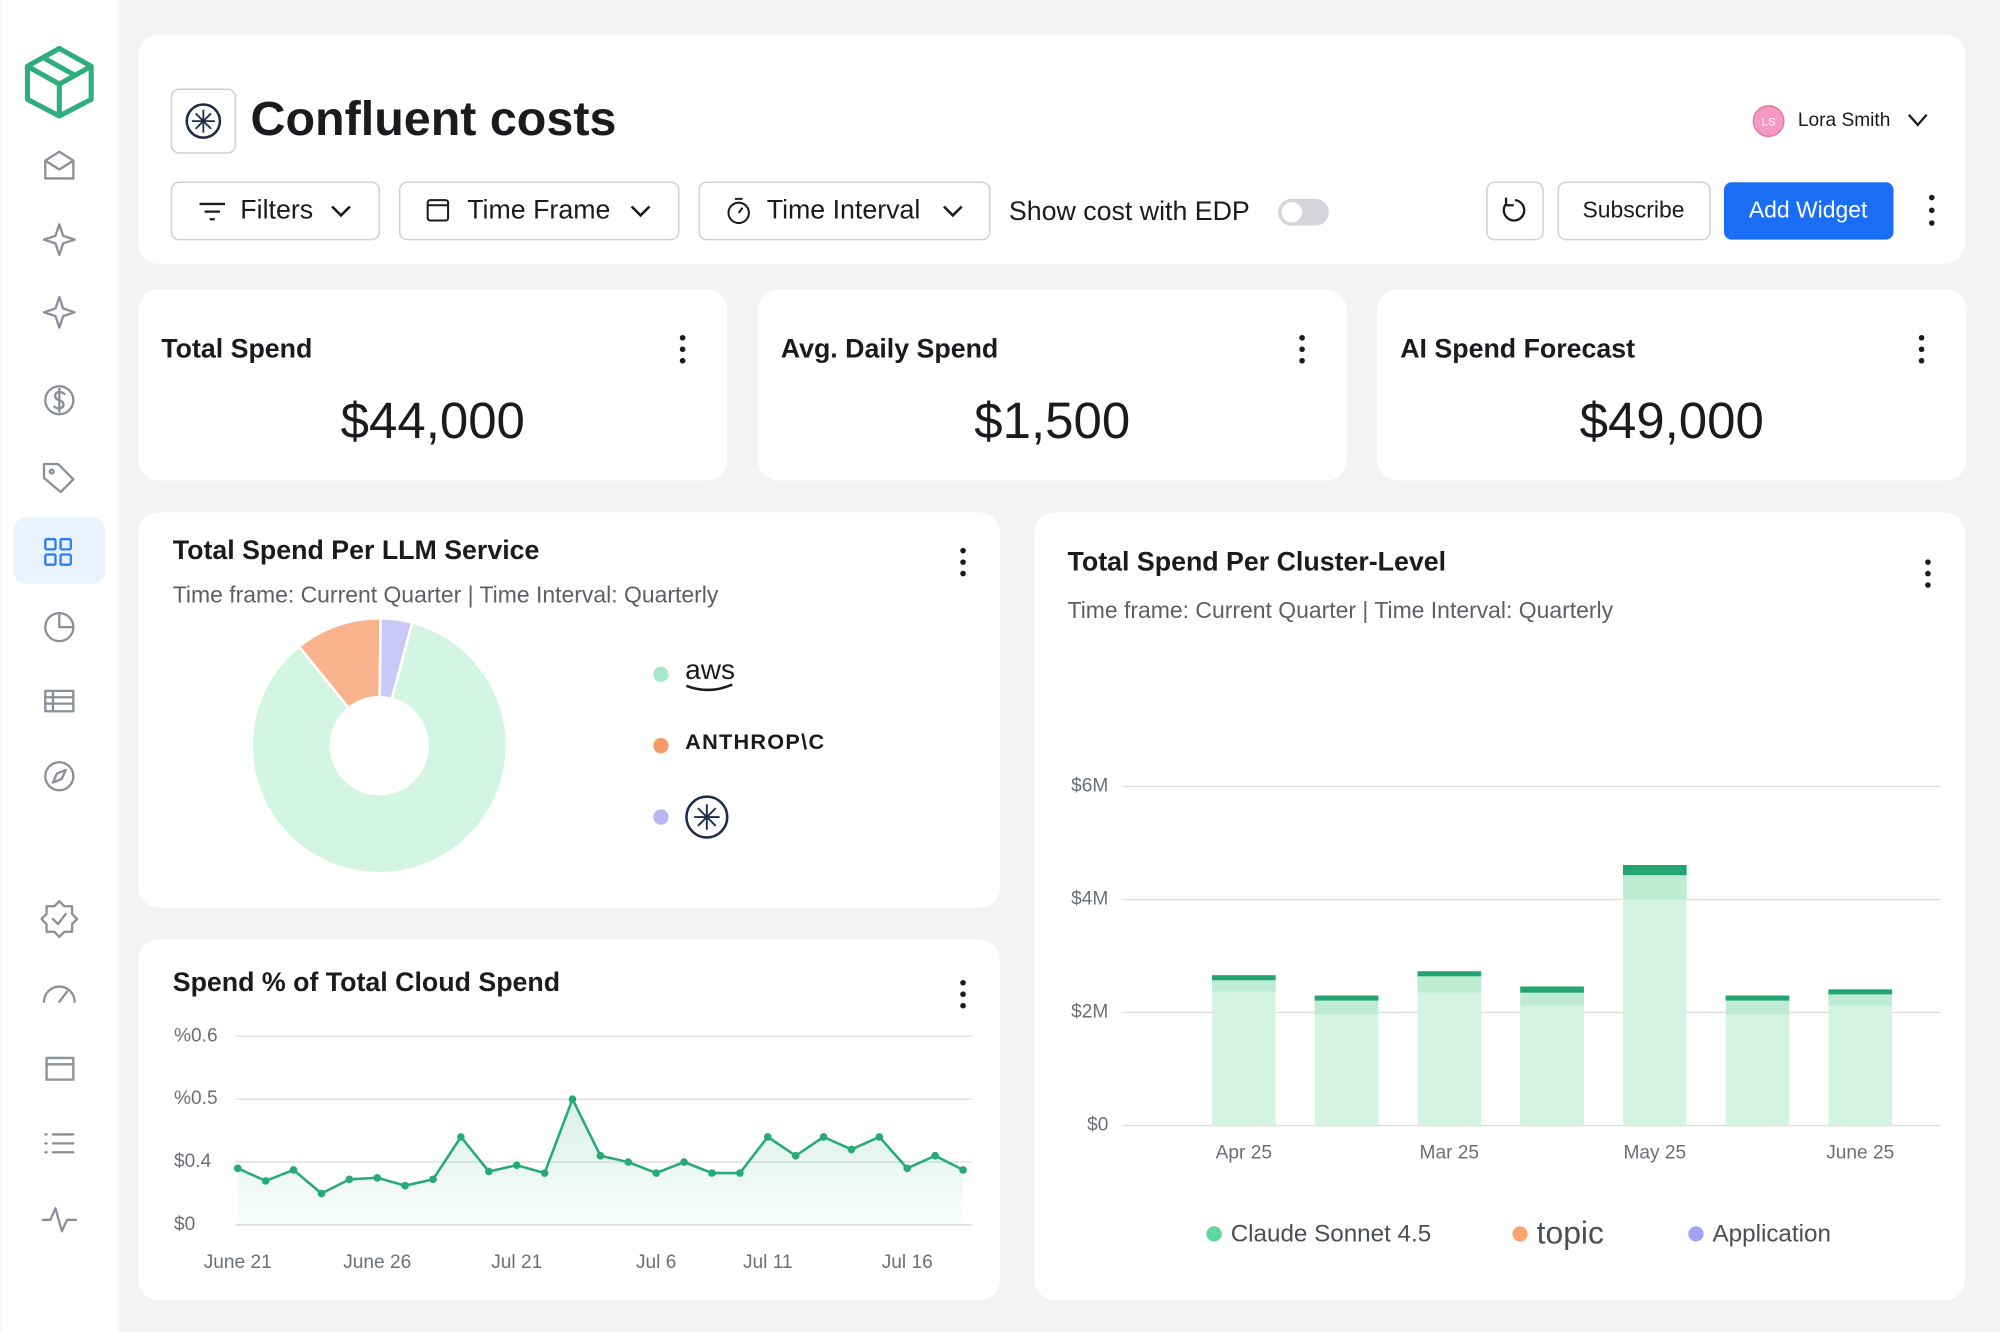 Image resolution: width=2000 pixels, height=1332 pixels. What do you see at coordinates (356, 550) in the screenshot?
I see `chart-title: Total Spend Per LLM Service` at bounding box center [356, 550].